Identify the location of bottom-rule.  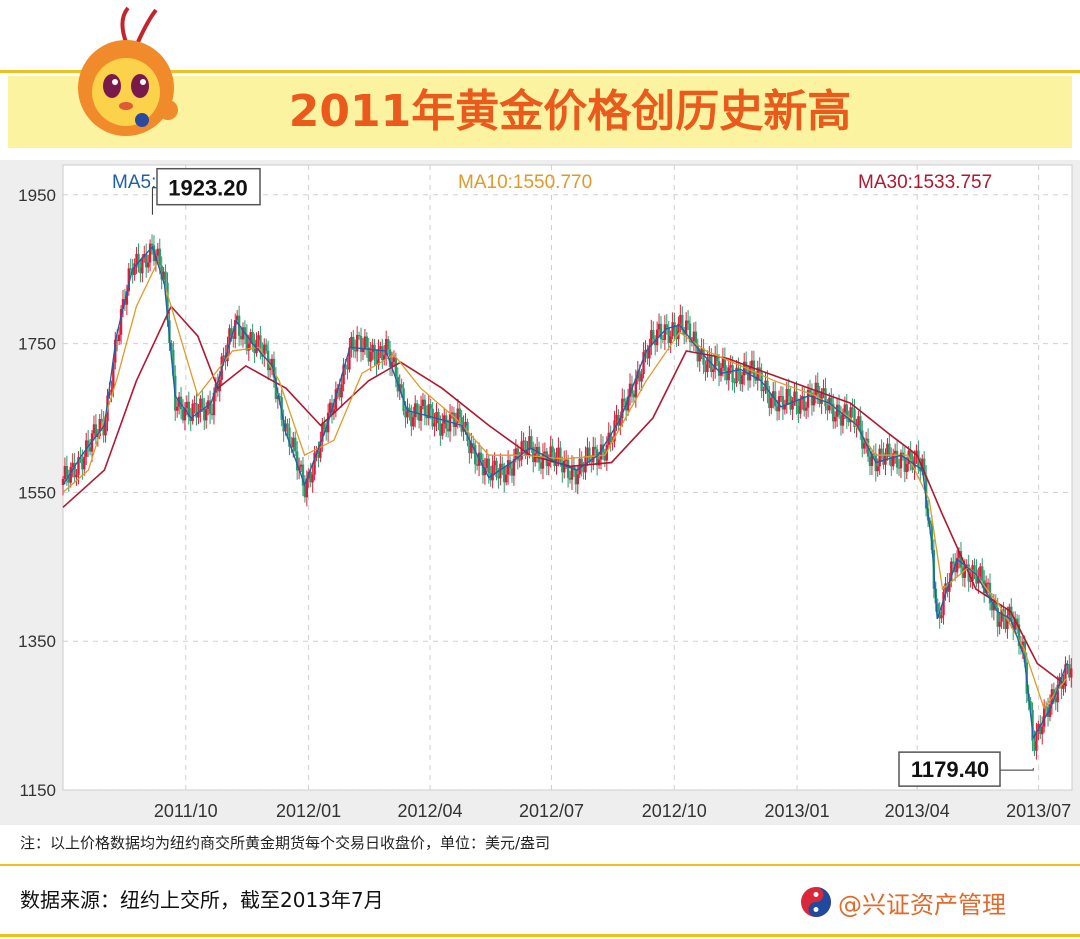
(540, 935).